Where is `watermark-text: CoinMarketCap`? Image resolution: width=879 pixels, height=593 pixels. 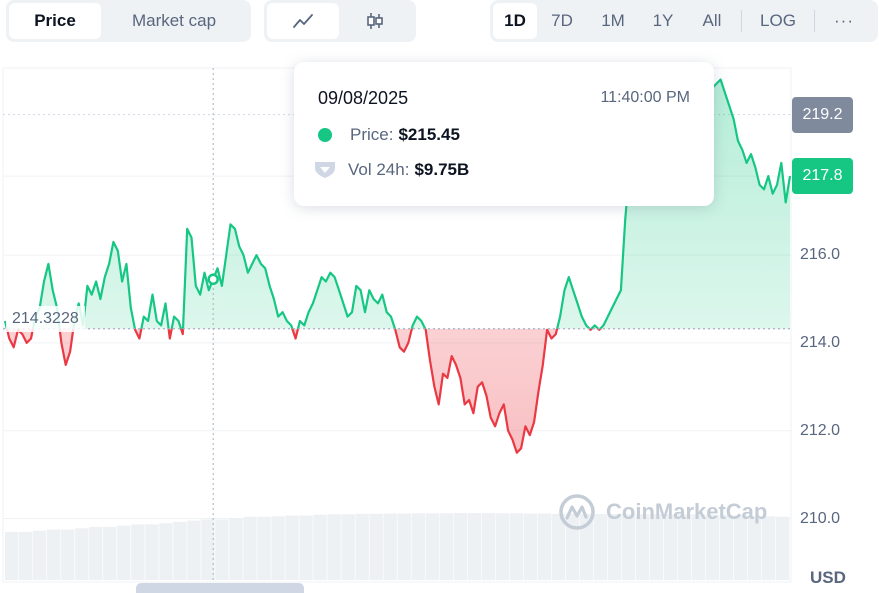 watermark-text: CoinMarketCap is located at coordinates (687, 511).